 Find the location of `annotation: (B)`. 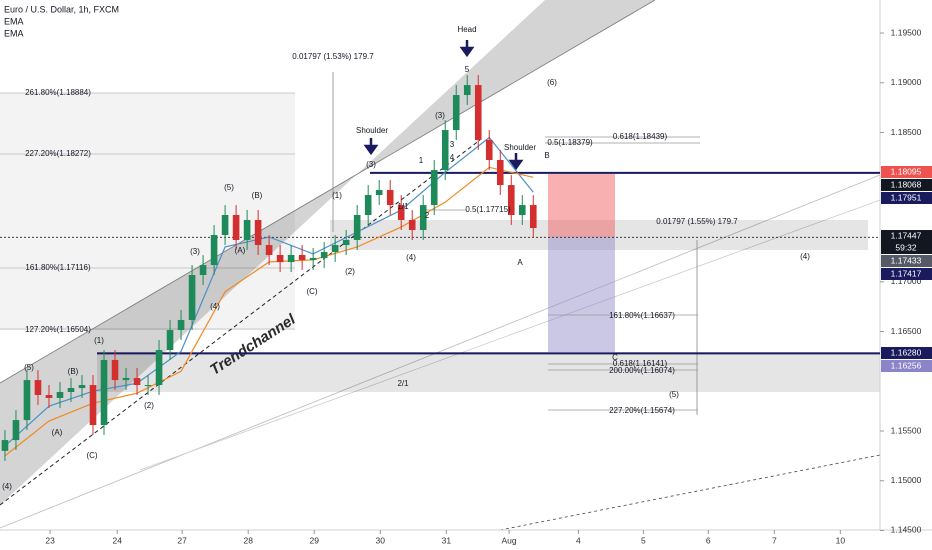

annotation: (B) is located at coordinates (73, 371).